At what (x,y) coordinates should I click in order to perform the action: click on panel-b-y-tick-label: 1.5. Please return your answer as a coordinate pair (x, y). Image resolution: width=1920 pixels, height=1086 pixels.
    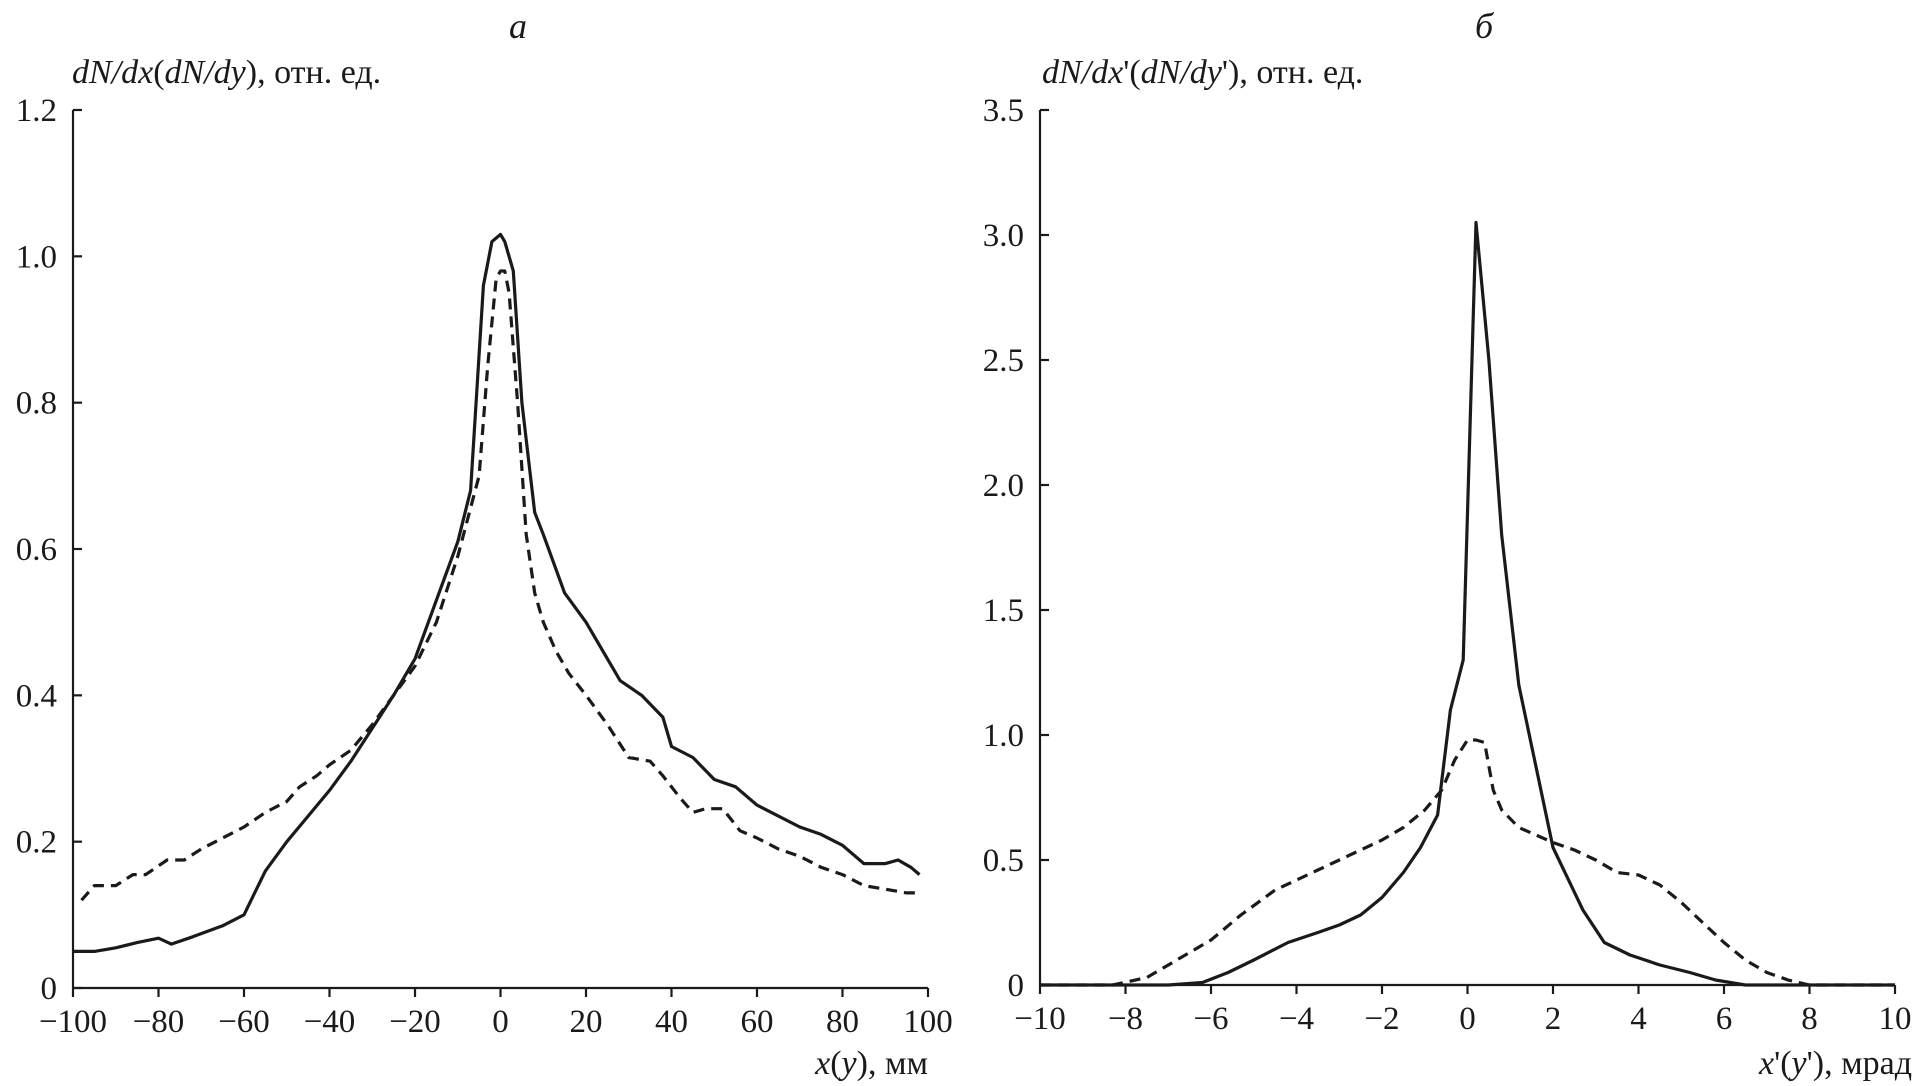
    Looking at the image, I should click on (1003, 611).